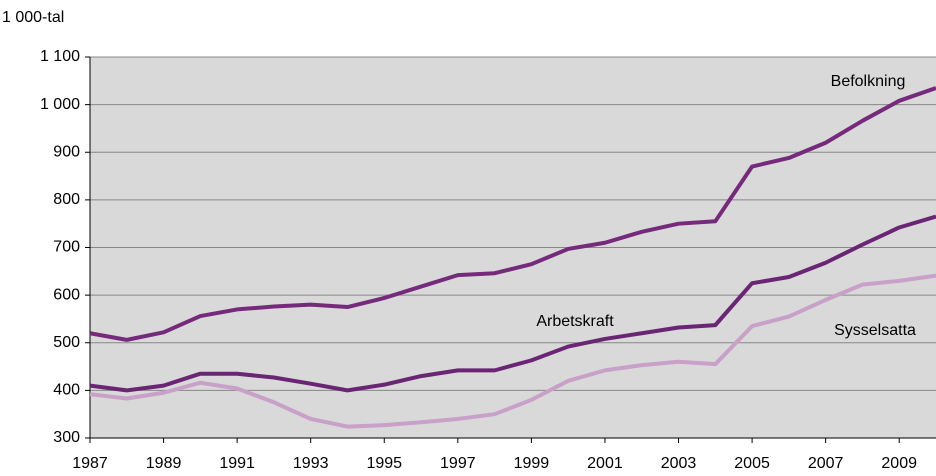 This screenshot has width=936, height=476. Describe the element at coordinates (311, 463) in the screenshot. I see `x-tick-label: 1993` at that location.